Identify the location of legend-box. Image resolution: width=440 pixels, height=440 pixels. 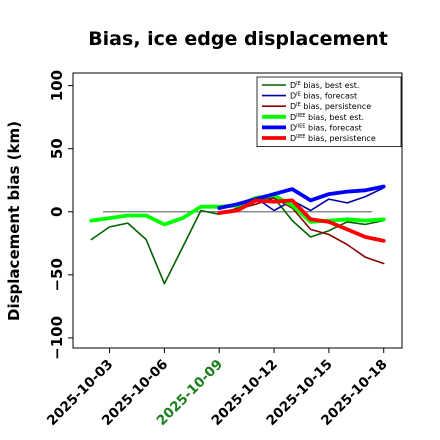
(329, 111).